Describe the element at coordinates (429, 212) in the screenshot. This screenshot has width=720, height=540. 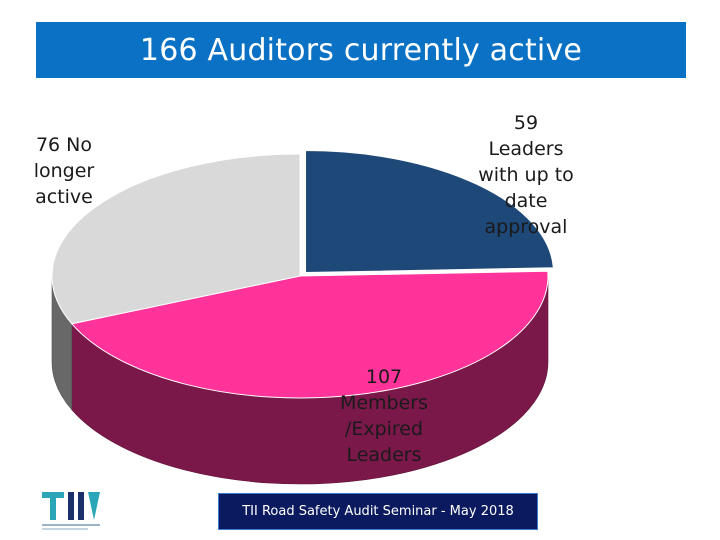
I see `pie-slice-59-leaders-with-up-to-date-approval` at that location.